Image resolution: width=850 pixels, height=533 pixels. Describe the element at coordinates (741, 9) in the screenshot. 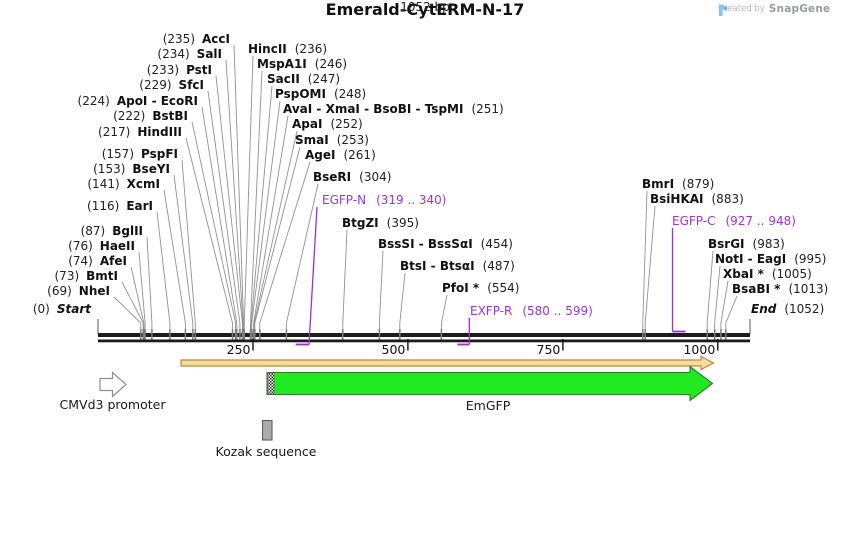

I see `created-by-text: Created by` at that location.